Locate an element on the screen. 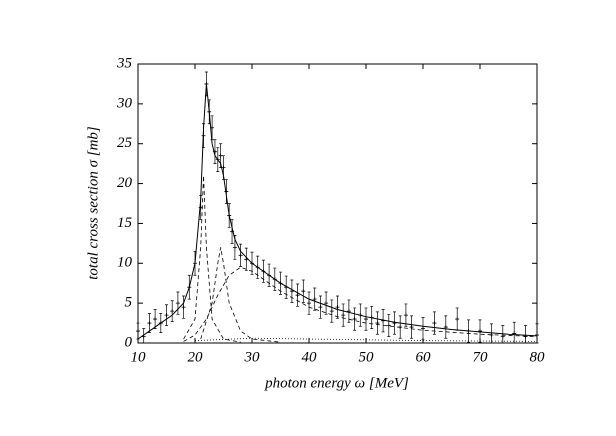 The height and width of the screenshot is (436, 616). error-bar is located at coordinates (526, 334).